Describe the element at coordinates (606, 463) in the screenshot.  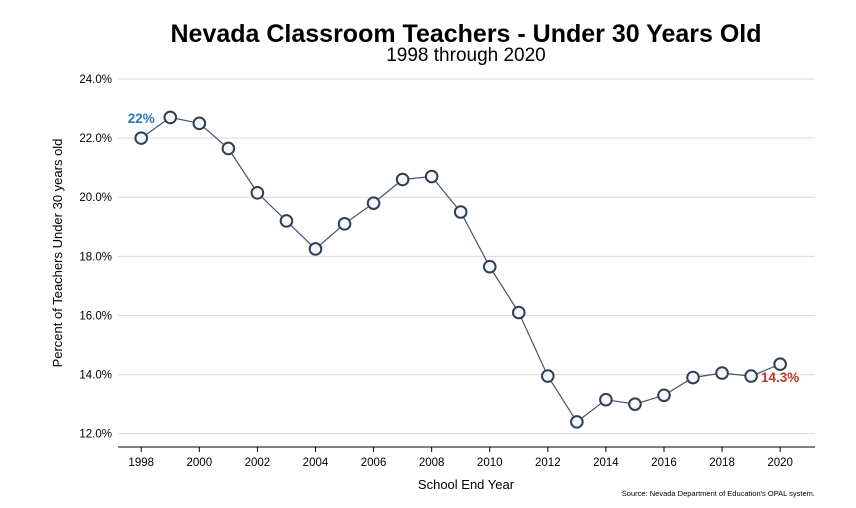
I see `x-tick-label: 2014` at that location.